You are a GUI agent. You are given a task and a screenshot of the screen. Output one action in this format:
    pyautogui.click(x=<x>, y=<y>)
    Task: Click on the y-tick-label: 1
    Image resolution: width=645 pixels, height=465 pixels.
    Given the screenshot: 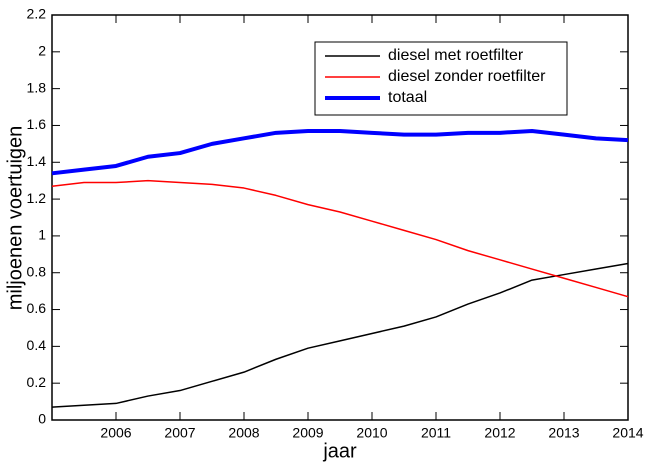 What is the action you would take?
    pyautogui.click(x=42, y=235)
    